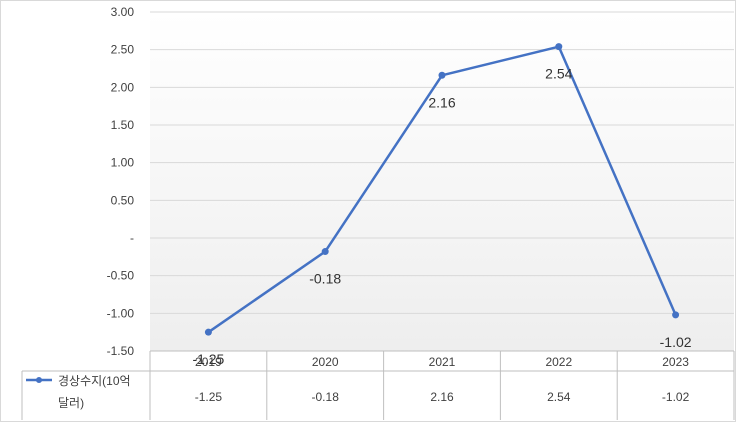 Image resolution: width=736 pixels, height=422 pixels. What do you see at coordinates (123, 200) in the screenshot?
I see `y-tick-label: 0.50` at bounding box center [123, 200].